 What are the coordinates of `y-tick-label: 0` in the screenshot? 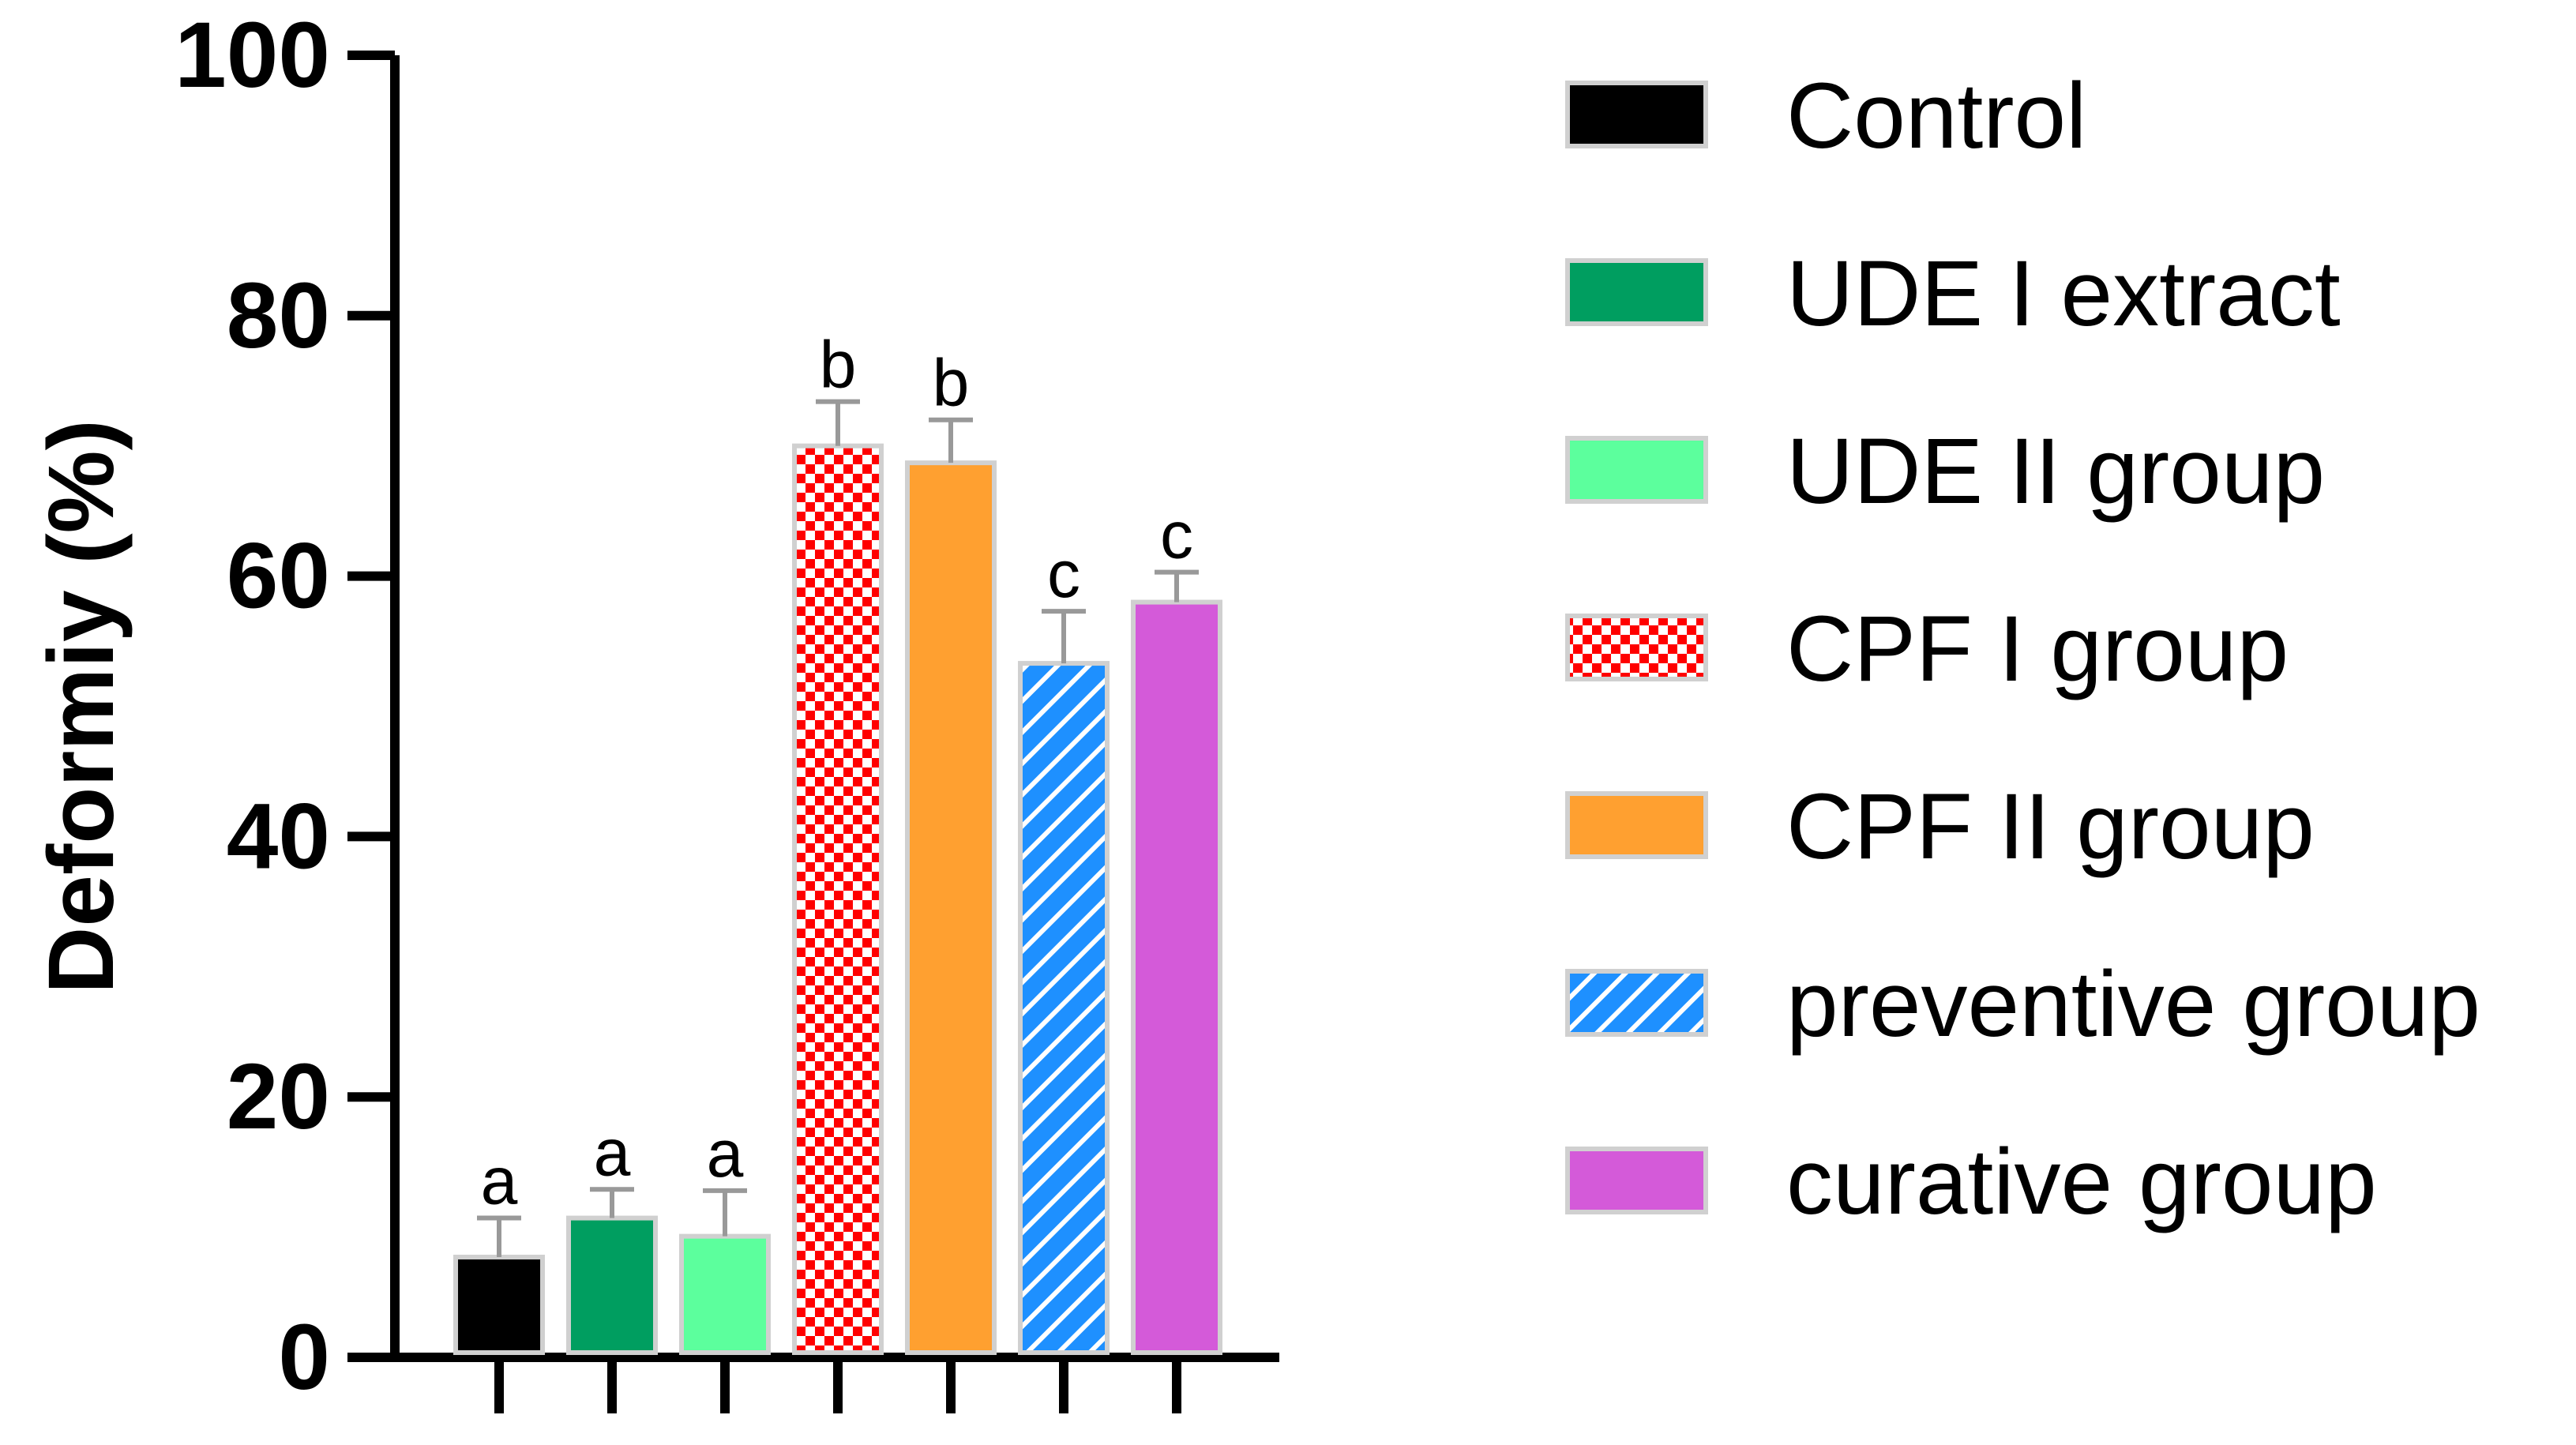 It's located at (304, 1357).